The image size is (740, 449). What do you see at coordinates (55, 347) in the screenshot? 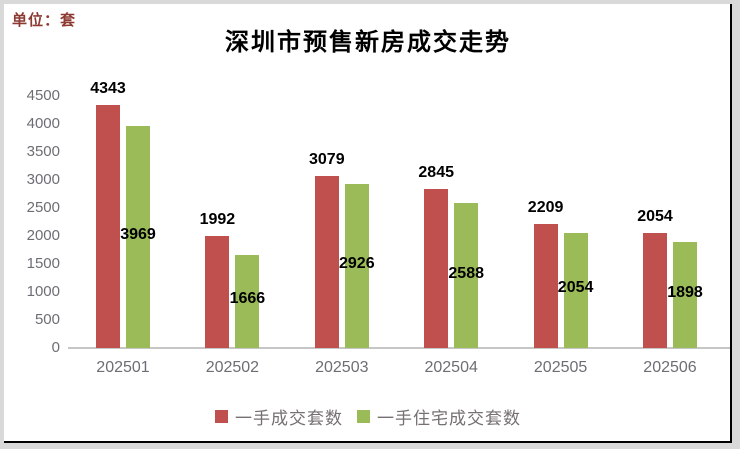
I see `y-tick-label: 0` at bounding box center [55, 347].